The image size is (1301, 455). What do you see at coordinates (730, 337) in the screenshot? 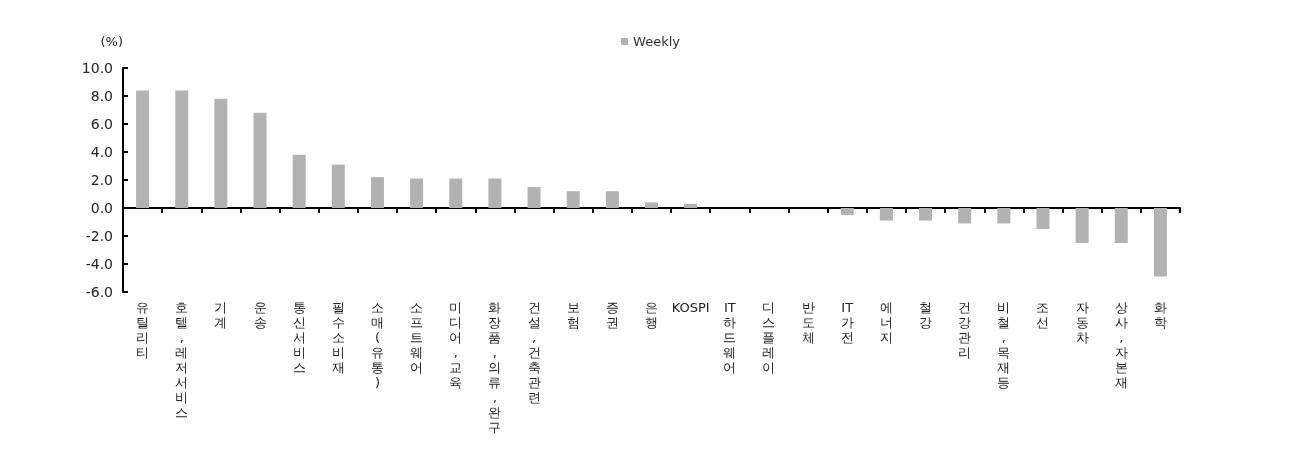
I see `x-tick-label: IT하드웨어` at bounding box center [730, 337].